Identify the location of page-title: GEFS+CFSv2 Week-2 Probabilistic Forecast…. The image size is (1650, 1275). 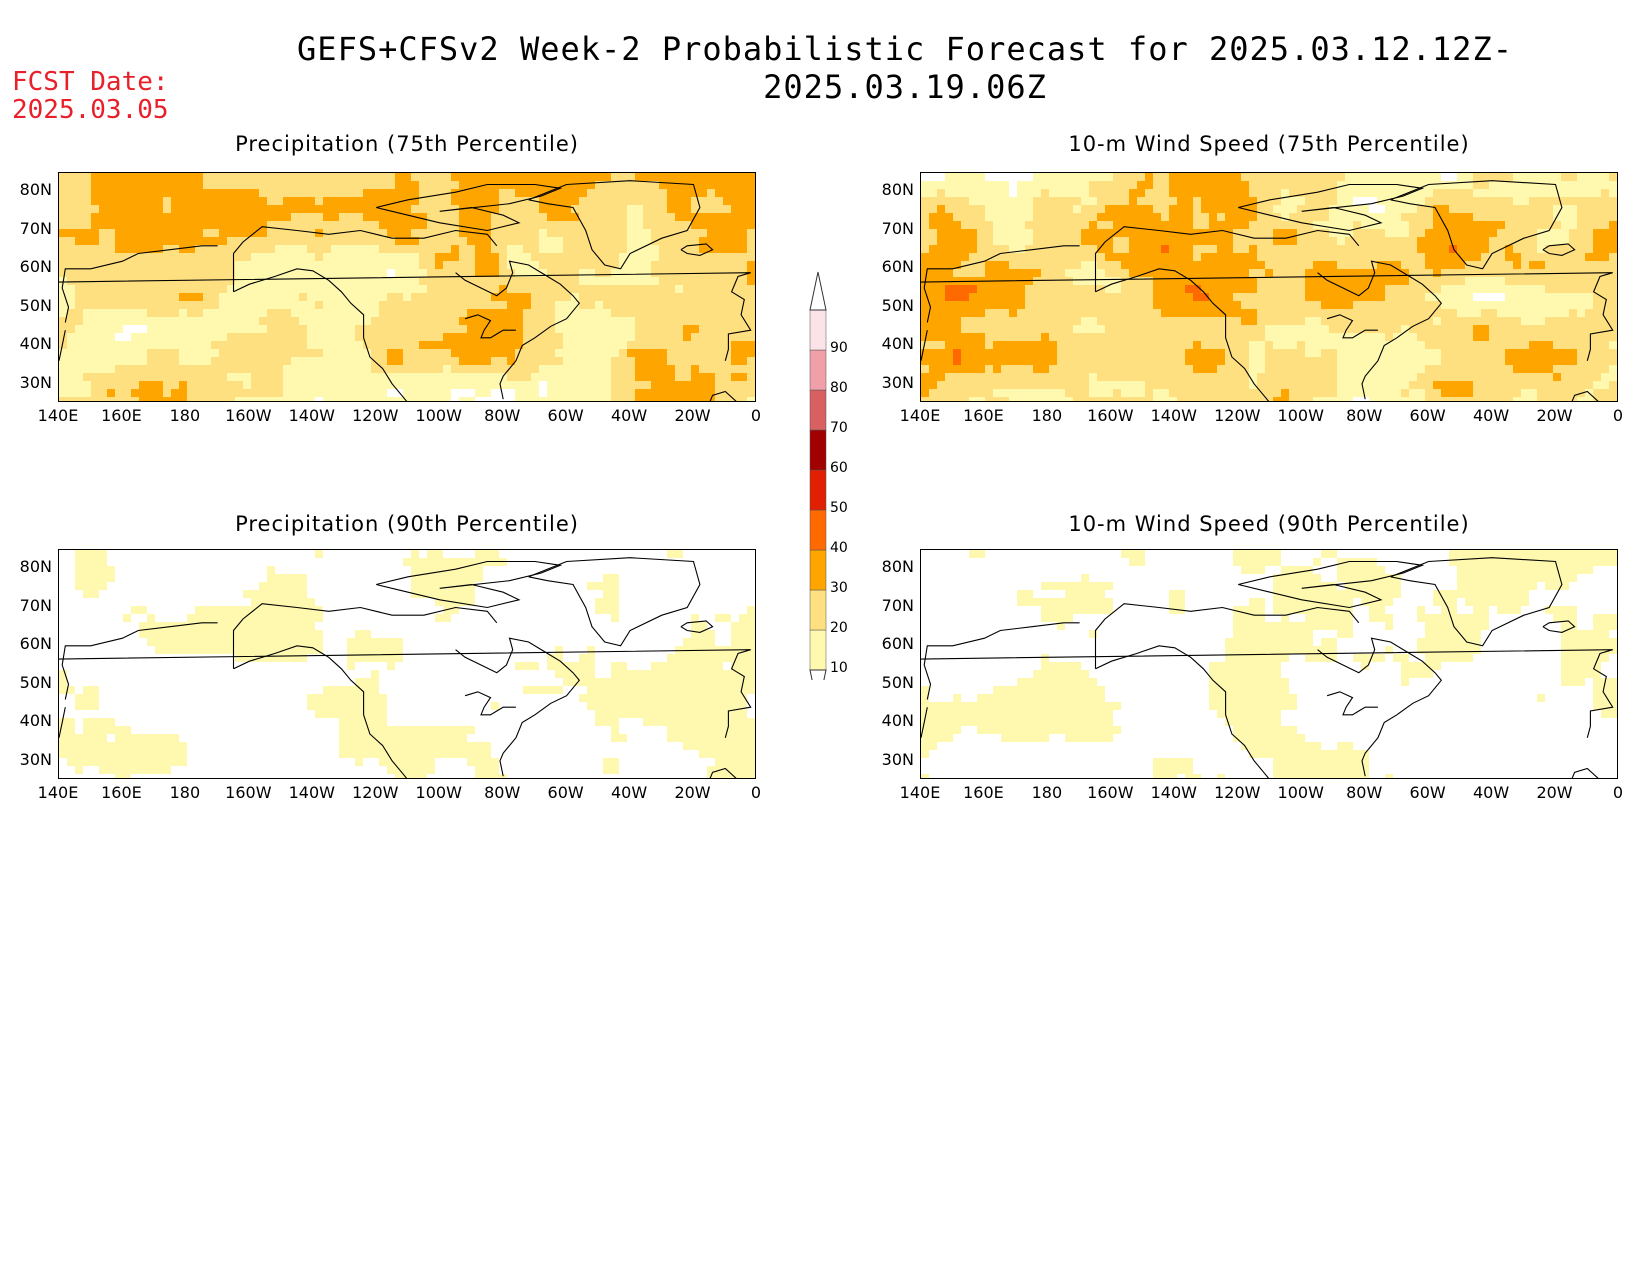
(905, 68).